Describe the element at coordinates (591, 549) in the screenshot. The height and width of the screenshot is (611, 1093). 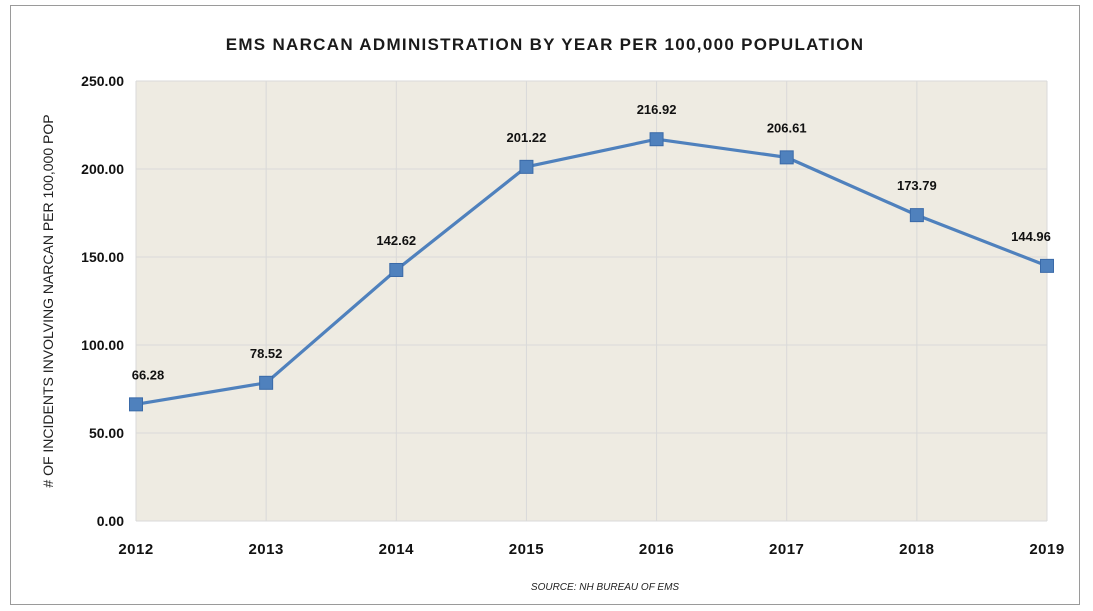
I see `x-axis-ticks: 2012 2013 2014 2015 2016 2017 2018 2019` at that location.